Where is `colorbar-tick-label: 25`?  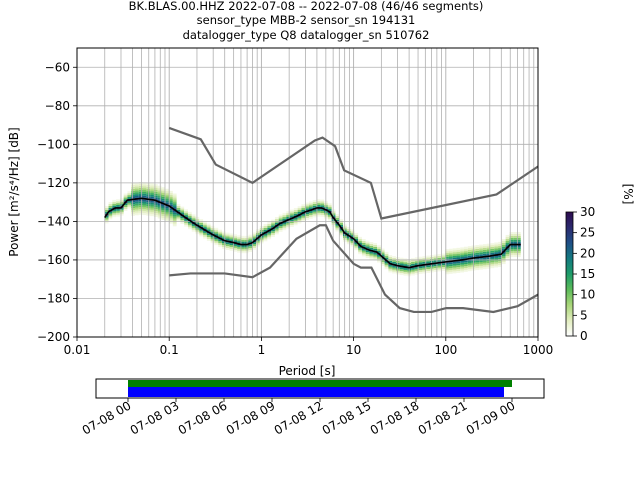
colorbar-tick-label: 25 is located at coordinates (587, 233).